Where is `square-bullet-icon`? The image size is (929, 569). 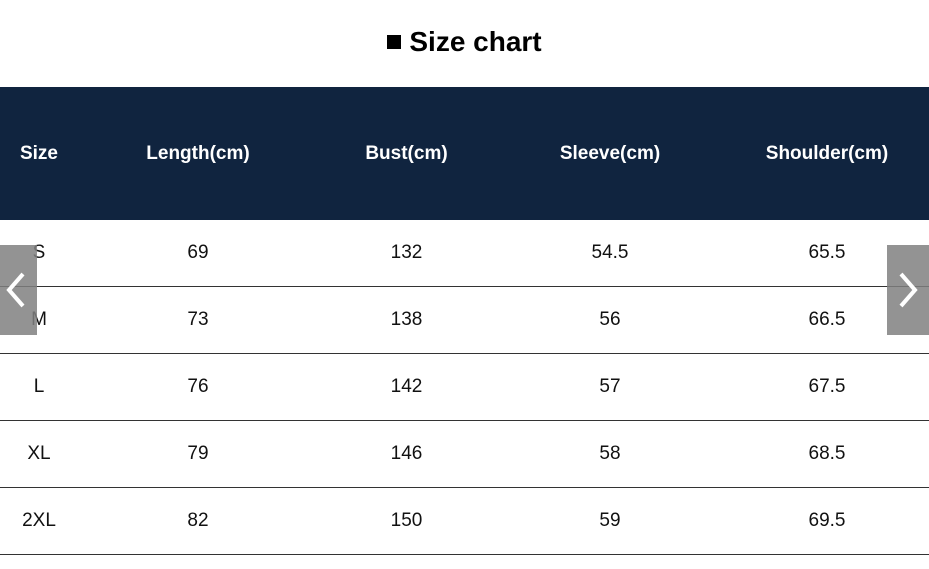
square-bullet-icon is located at coordinates (394, 41).